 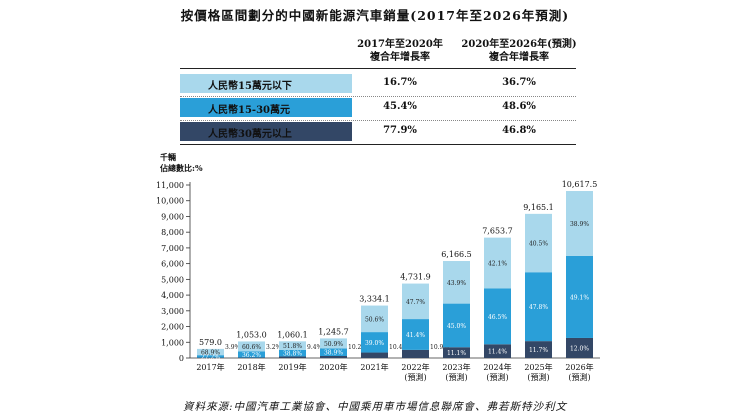 I want to click on x-tick-label: 2024年, so click(x=497, y=367).